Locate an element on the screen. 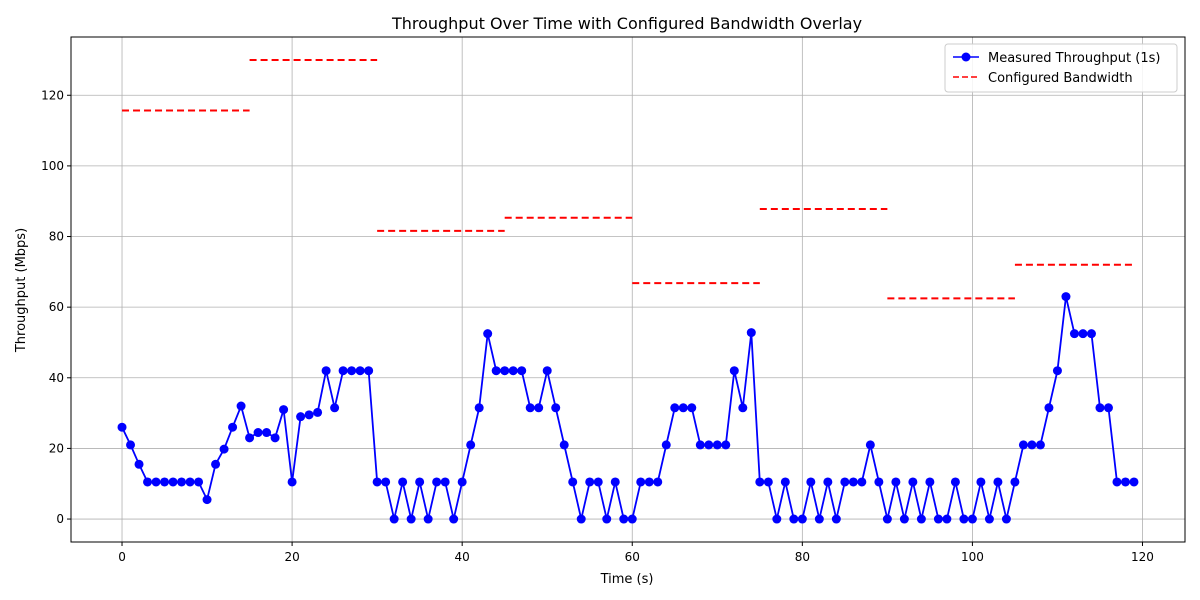  x-tick-label: 20 is located at coordinates (291, 557).